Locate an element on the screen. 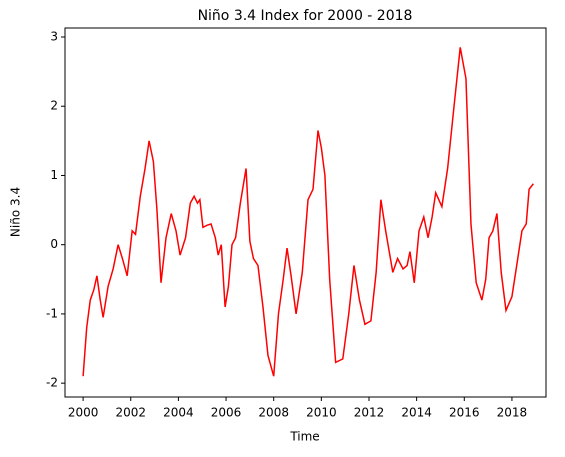 The image size is (565, 457). y-tick-label: 2 is located at coordinates (54, 106).